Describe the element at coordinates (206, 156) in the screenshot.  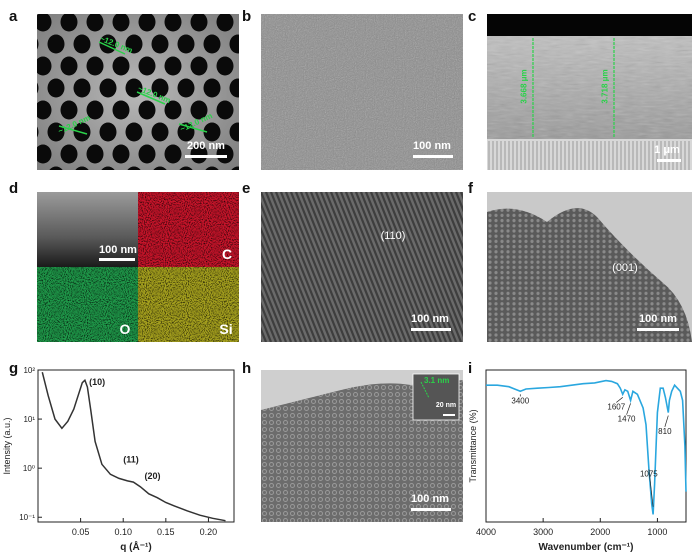
I see `scale-bar-a` at that location.